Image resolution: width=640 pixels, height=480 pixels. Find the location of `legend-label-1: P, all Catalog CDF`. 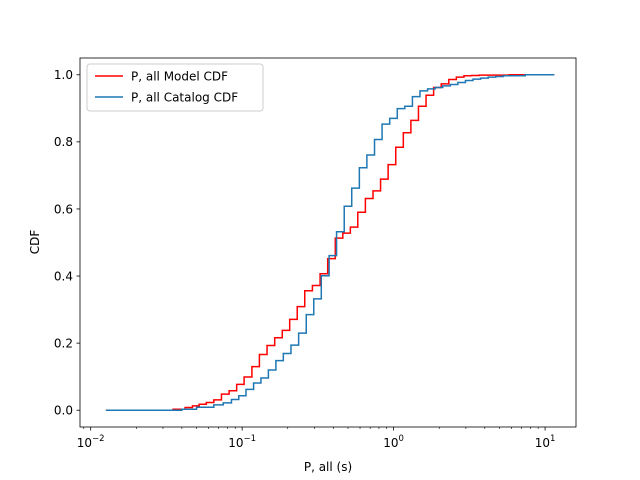

legend-label-1: P, all Catalog CDF is located at coordinates (184, 97).